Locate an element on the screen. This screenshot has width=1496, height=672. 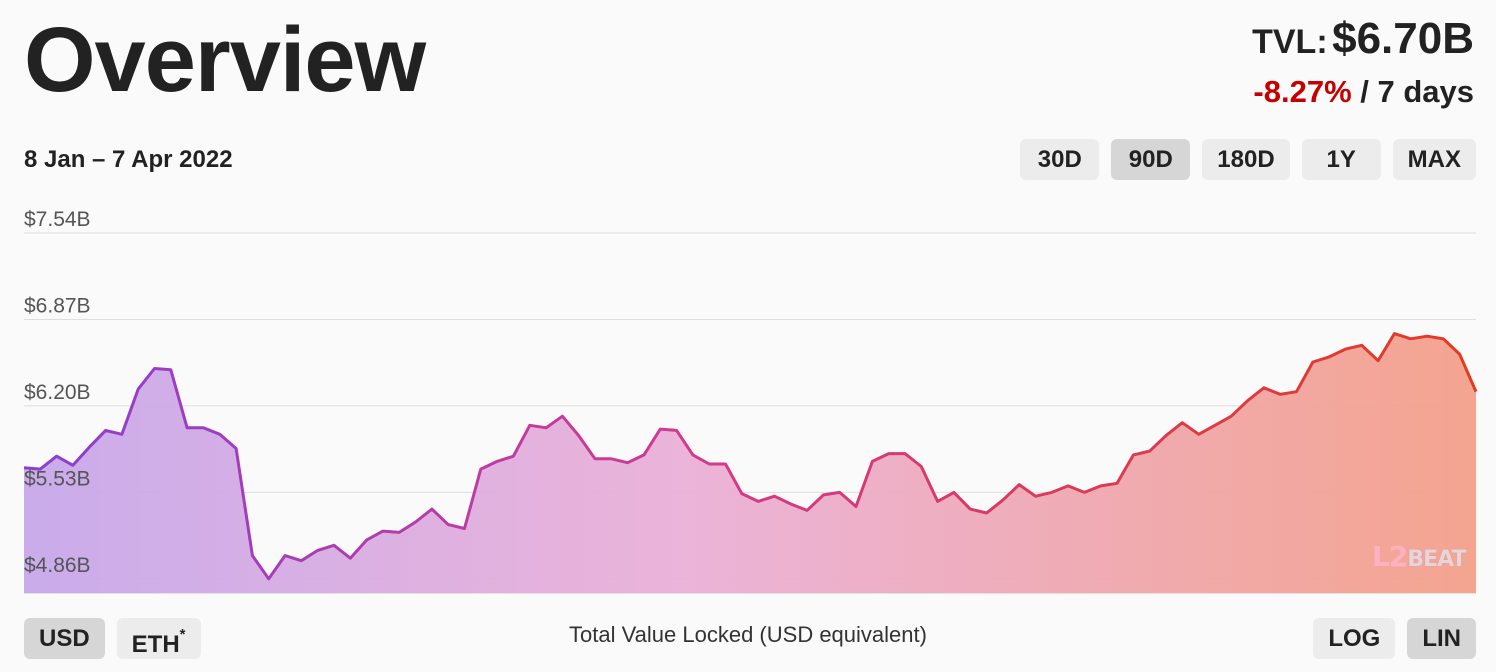
l2beat-logo: L2BEAT is located at coordinates (1419, 556).